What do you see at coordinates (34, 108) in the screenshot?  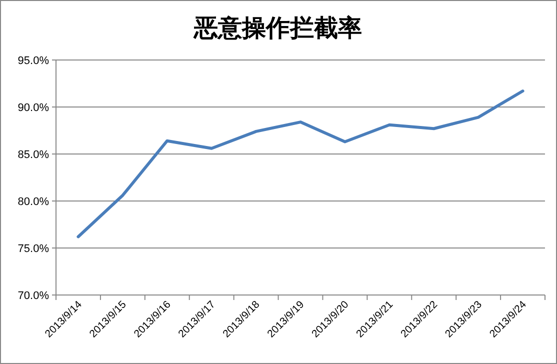 I see `y-tick-label: 90.0%` at bounding box center [34, 108].